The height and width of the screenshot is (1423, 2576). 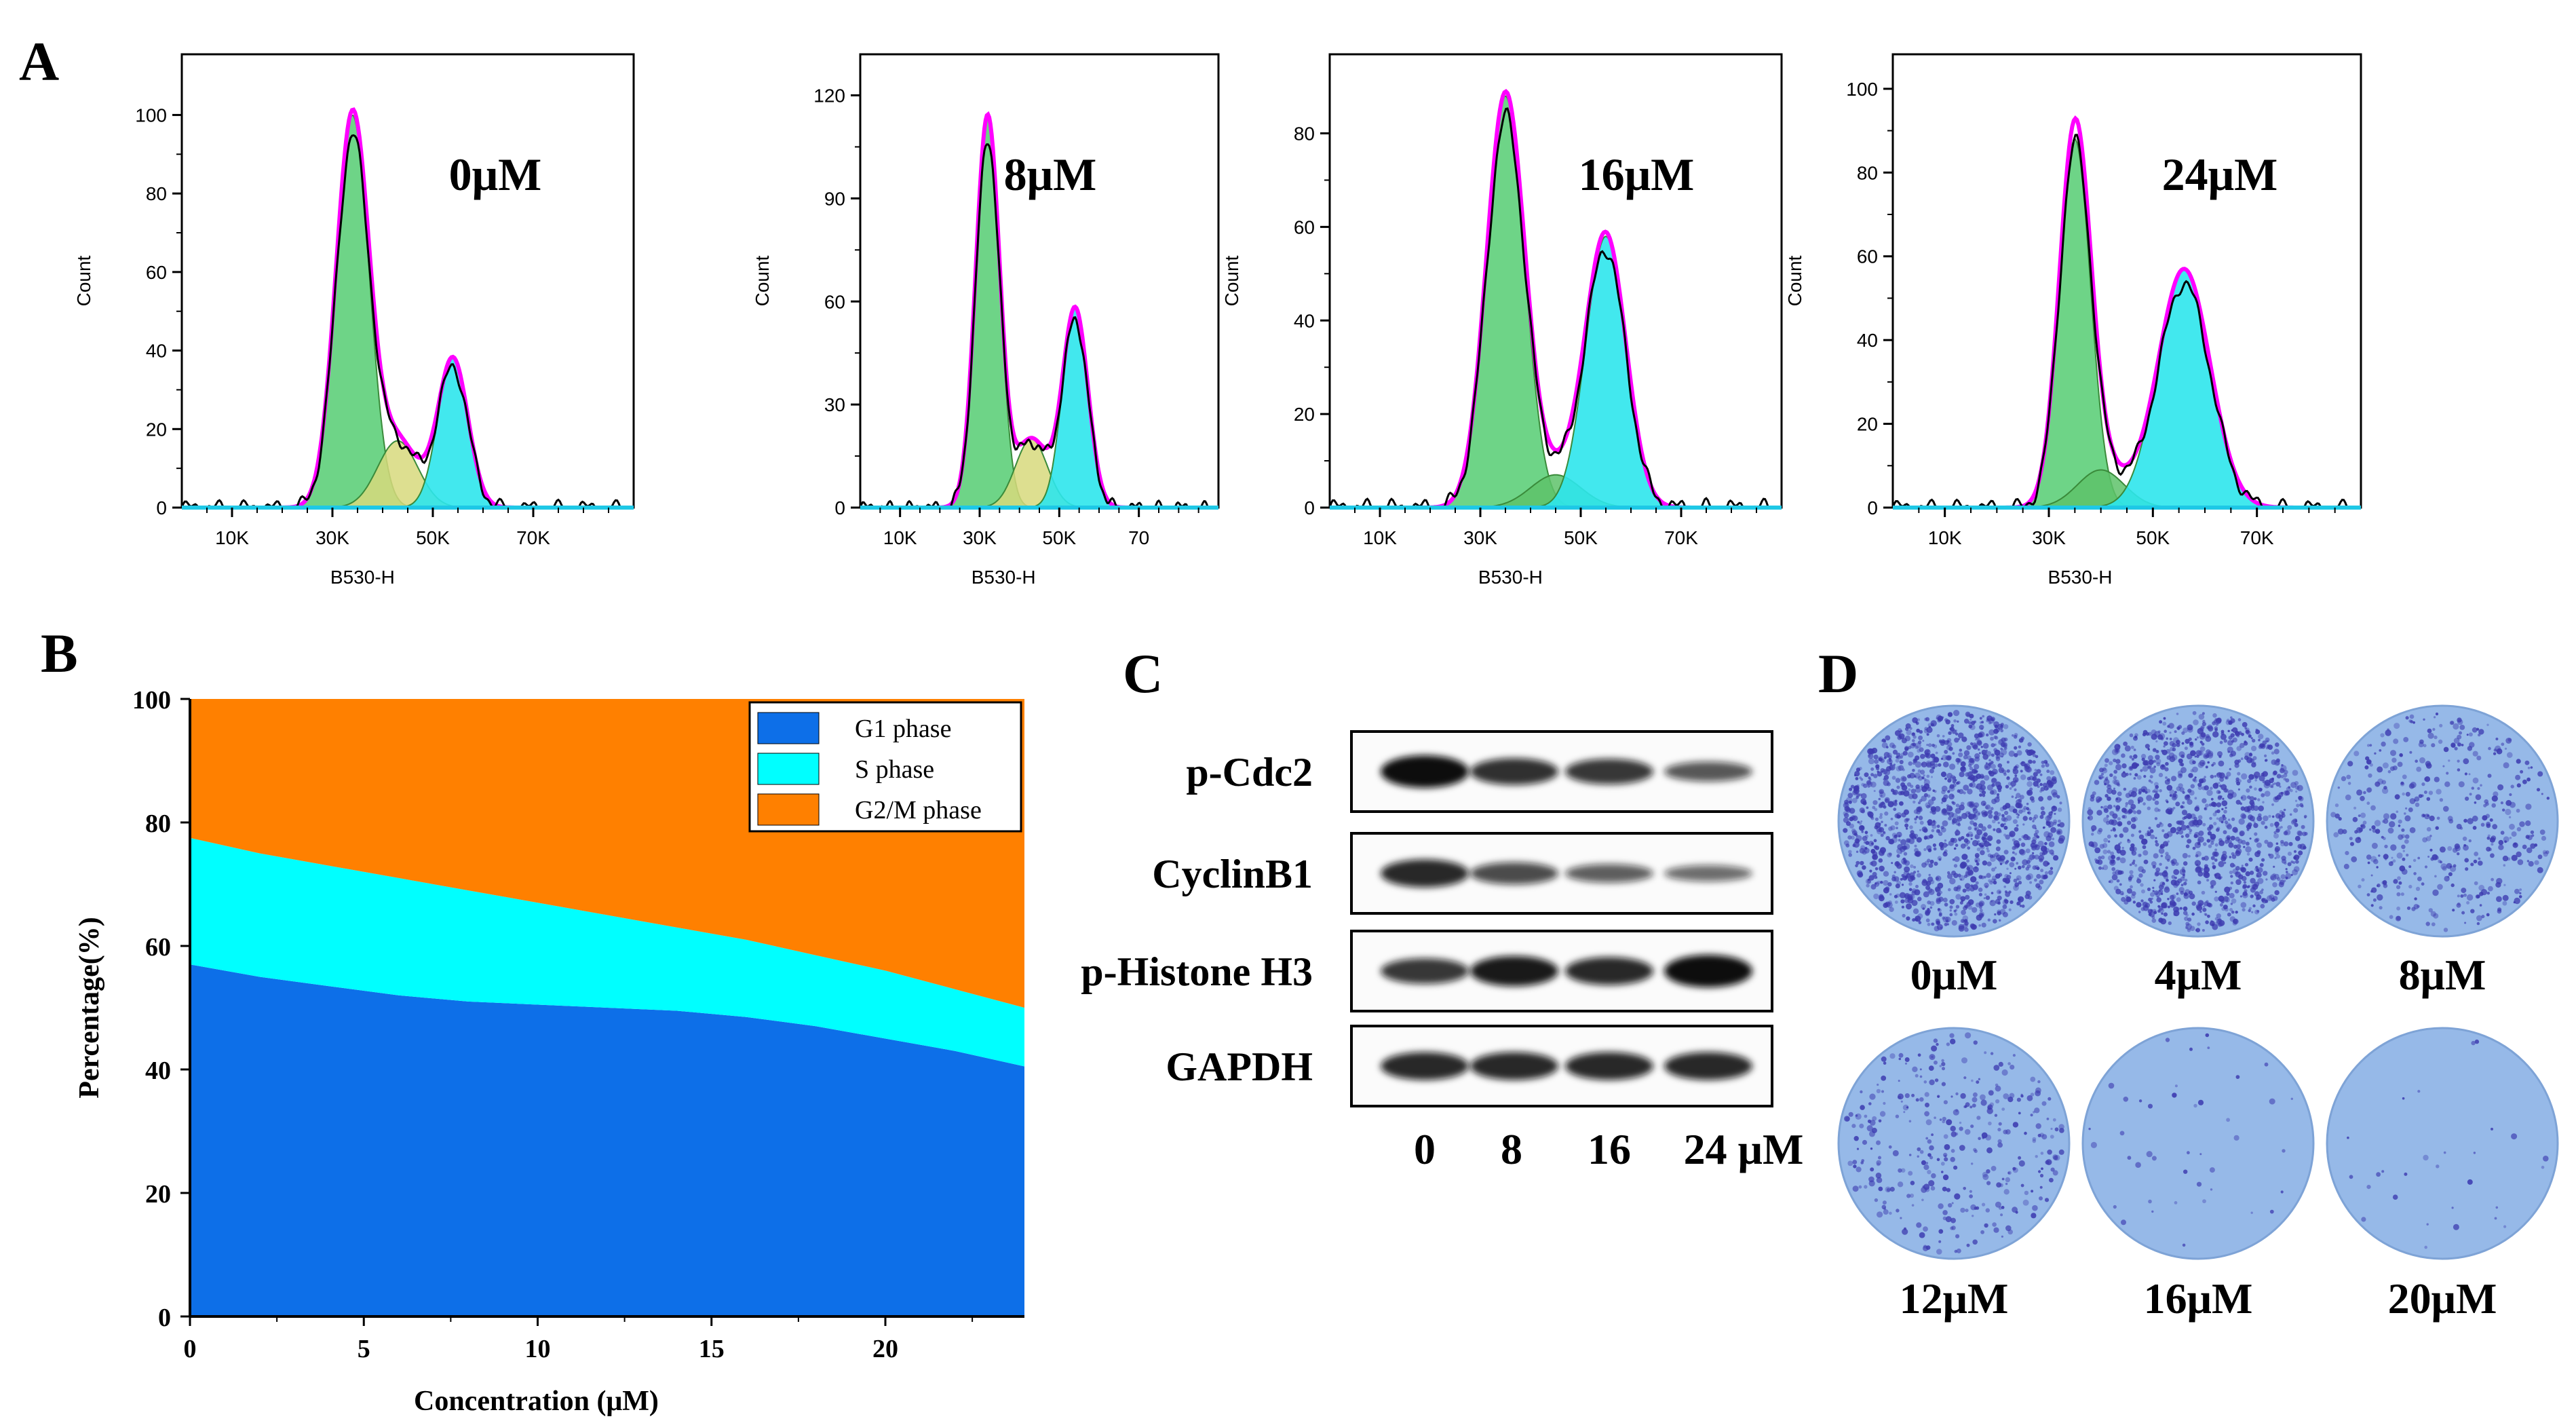 What do you see at coordinates (1232, 874) in the screenshot?
I see `protein-label: CyclinB1` at bounding box center [1232, 874].